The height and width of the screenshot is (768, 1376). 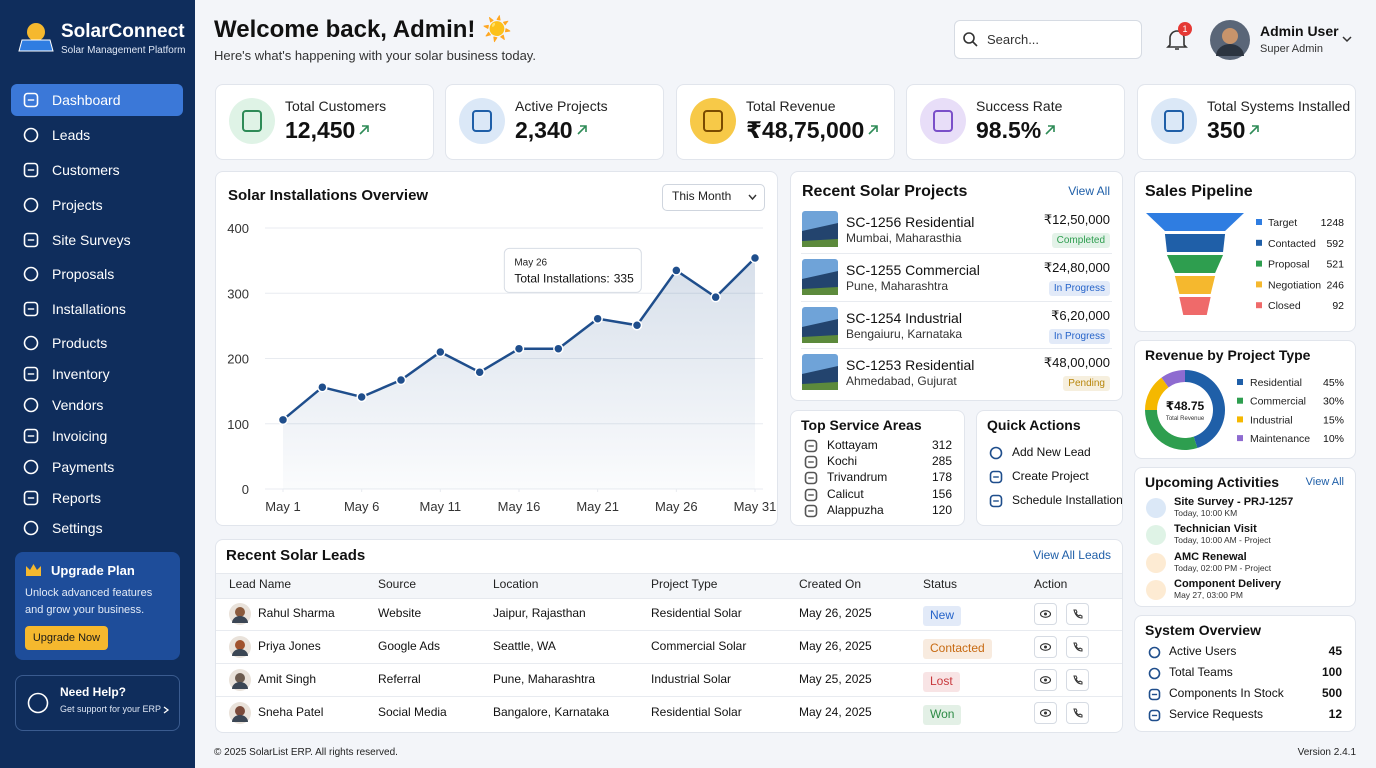 What do you see at coordinates (86, 99) in the screenshot?
I see `nav-item: Dashboard` at bounding box center [86, 99].